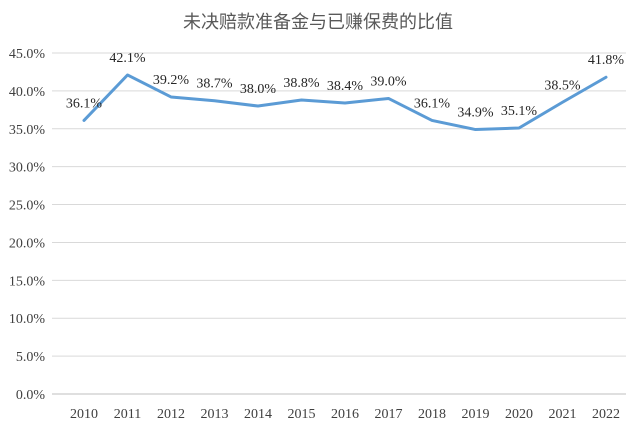 This screenshot has width=637, height=430. I want to click on x-tick-label: 2015, so click(302, 414).